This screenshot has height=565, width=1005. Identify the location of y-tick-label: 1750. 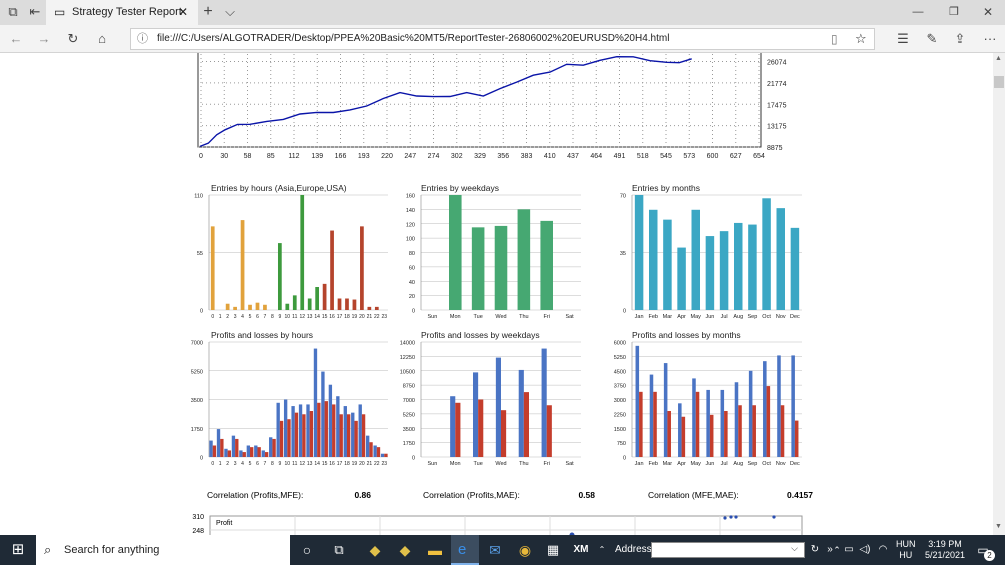
(197, 430).